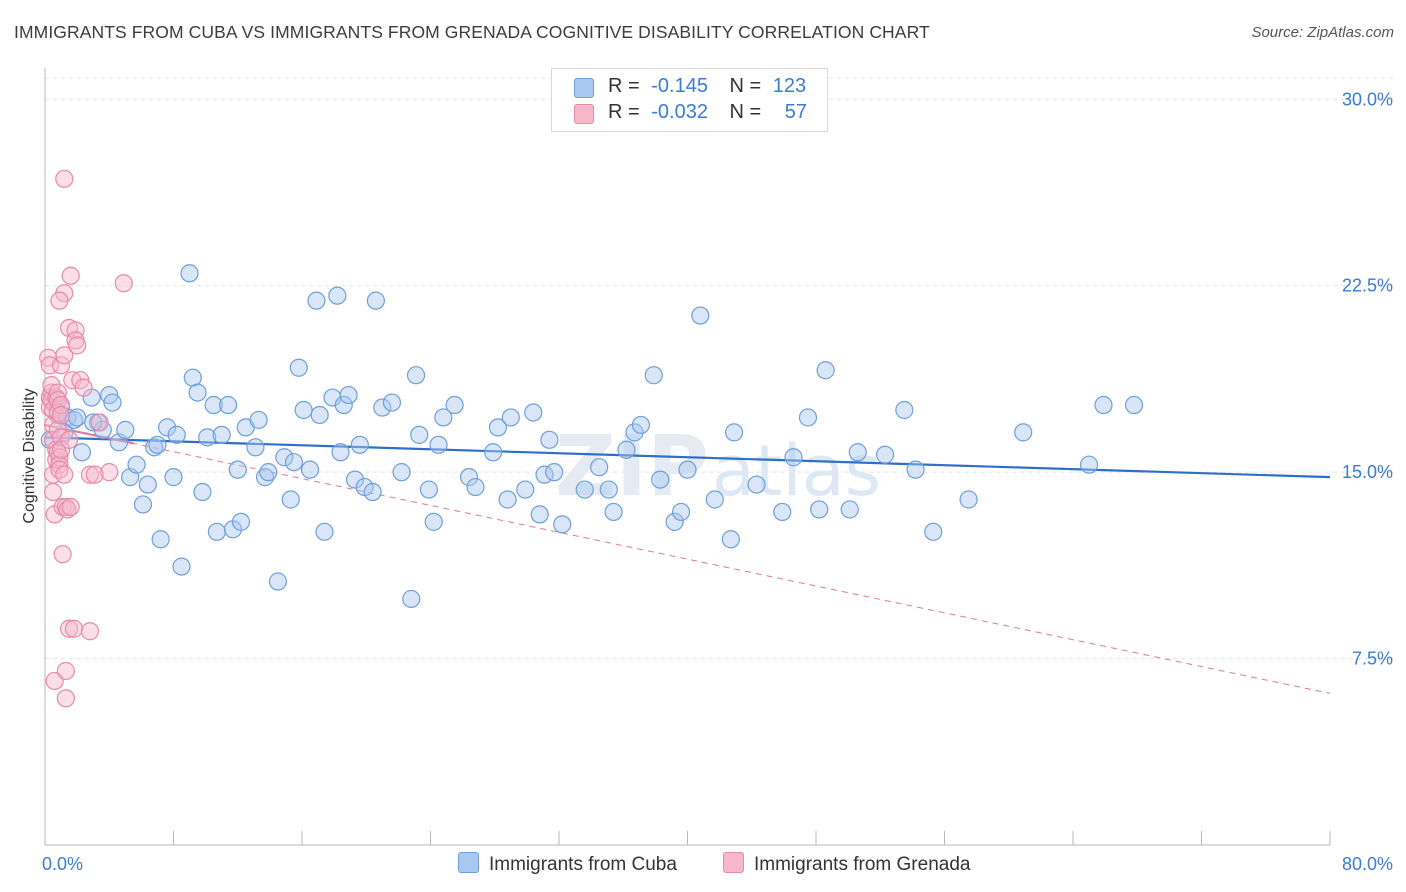  What do you see at coordinates (796, 112) in the screenshot?
I see `legend-n-value: 57` at bounding box center [796, 112].